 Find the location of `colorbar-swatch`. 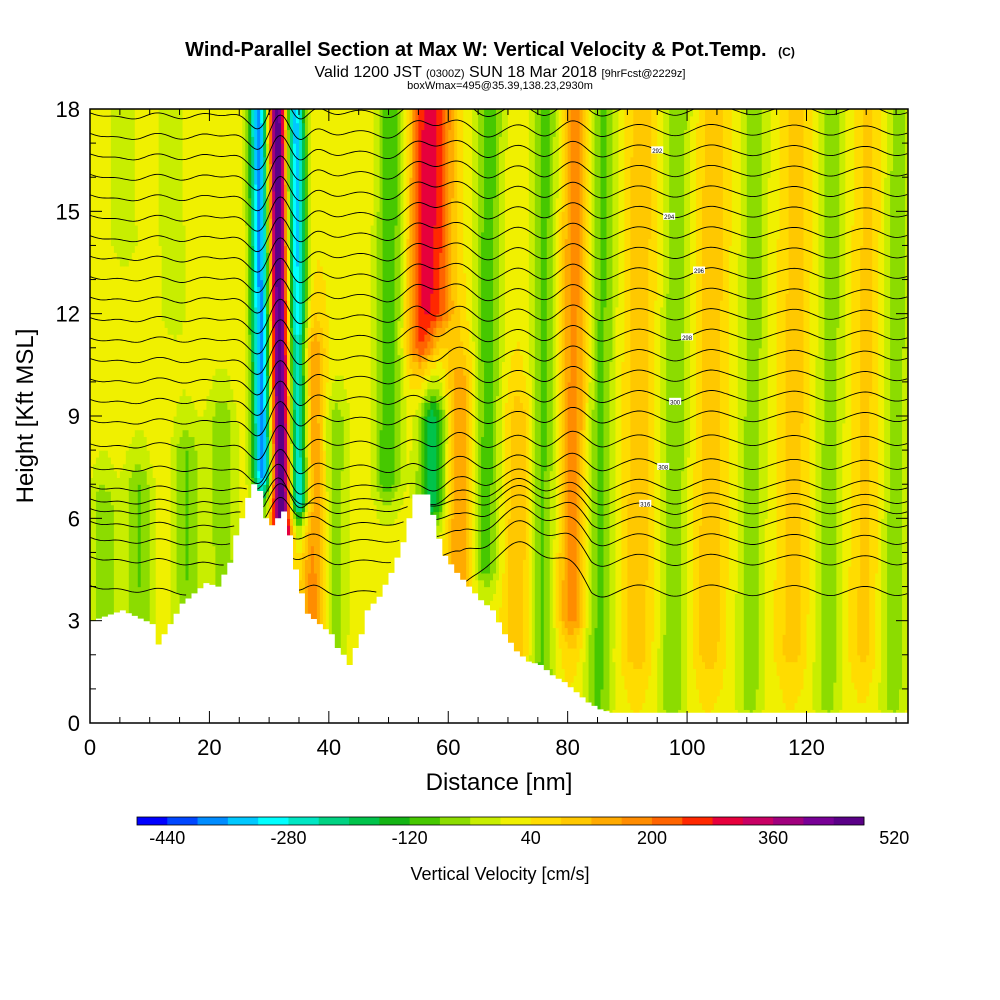

colorbar-swatch is located at coordinates (667, 821).